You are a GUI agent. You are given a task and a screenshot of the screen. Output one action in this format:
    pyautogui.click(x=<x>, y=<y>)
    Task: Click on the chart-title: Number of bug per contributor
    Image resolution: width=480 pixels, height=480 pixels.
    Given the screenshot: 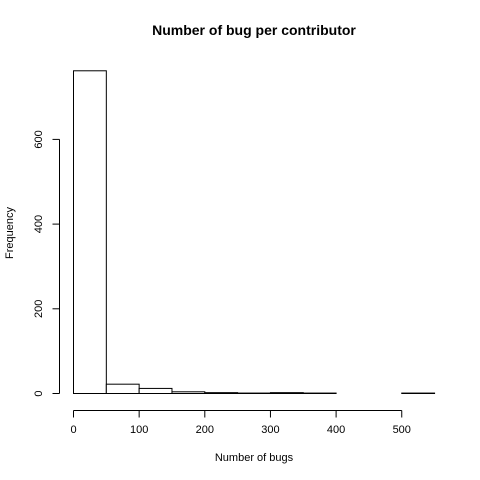 What is the action you would take?
    pyautogui.click(x=254, y=30)
    